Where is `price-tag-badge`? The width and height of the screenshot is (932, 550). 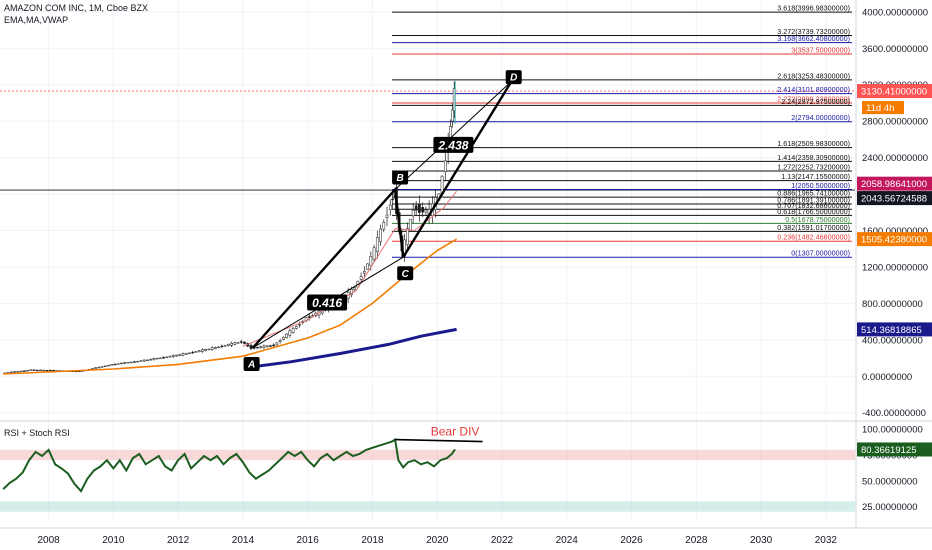 price-tag-badge is located at coordinates (894, 239).